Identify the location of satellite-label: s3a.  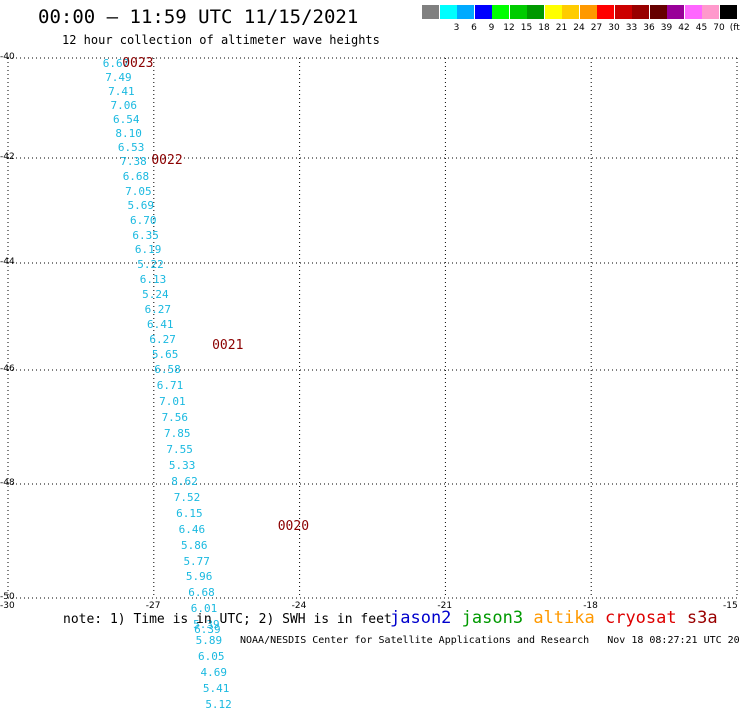
(697, 618).